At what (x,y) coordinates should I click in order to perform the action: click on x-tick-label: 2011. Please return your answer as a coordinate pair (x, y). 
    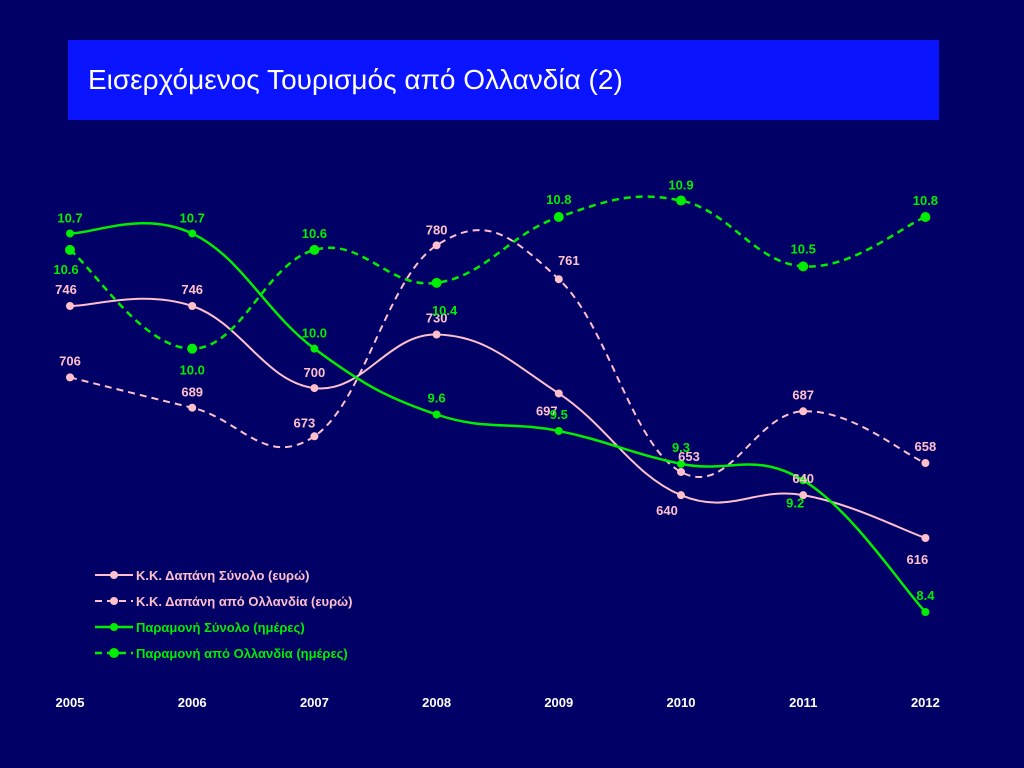
    Looking at the image, I should click on (803, 702).